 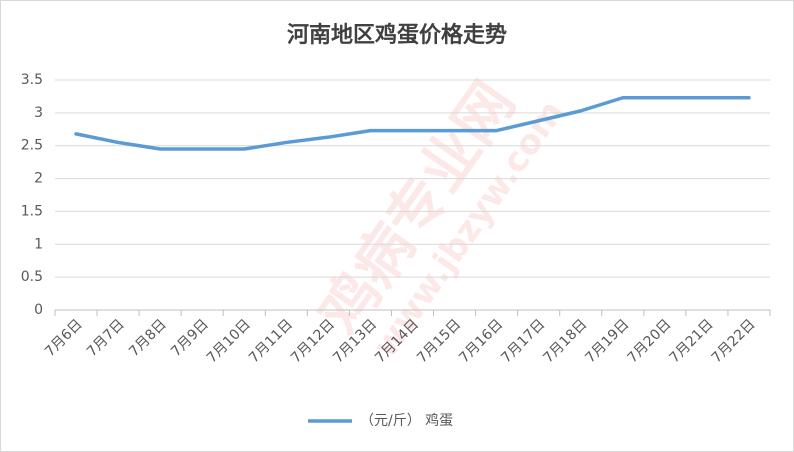 What do you see at coordinates (32, 277) in the screenshot?
I see `y-tick-label: 0.5` at bounding box center [32, 277].